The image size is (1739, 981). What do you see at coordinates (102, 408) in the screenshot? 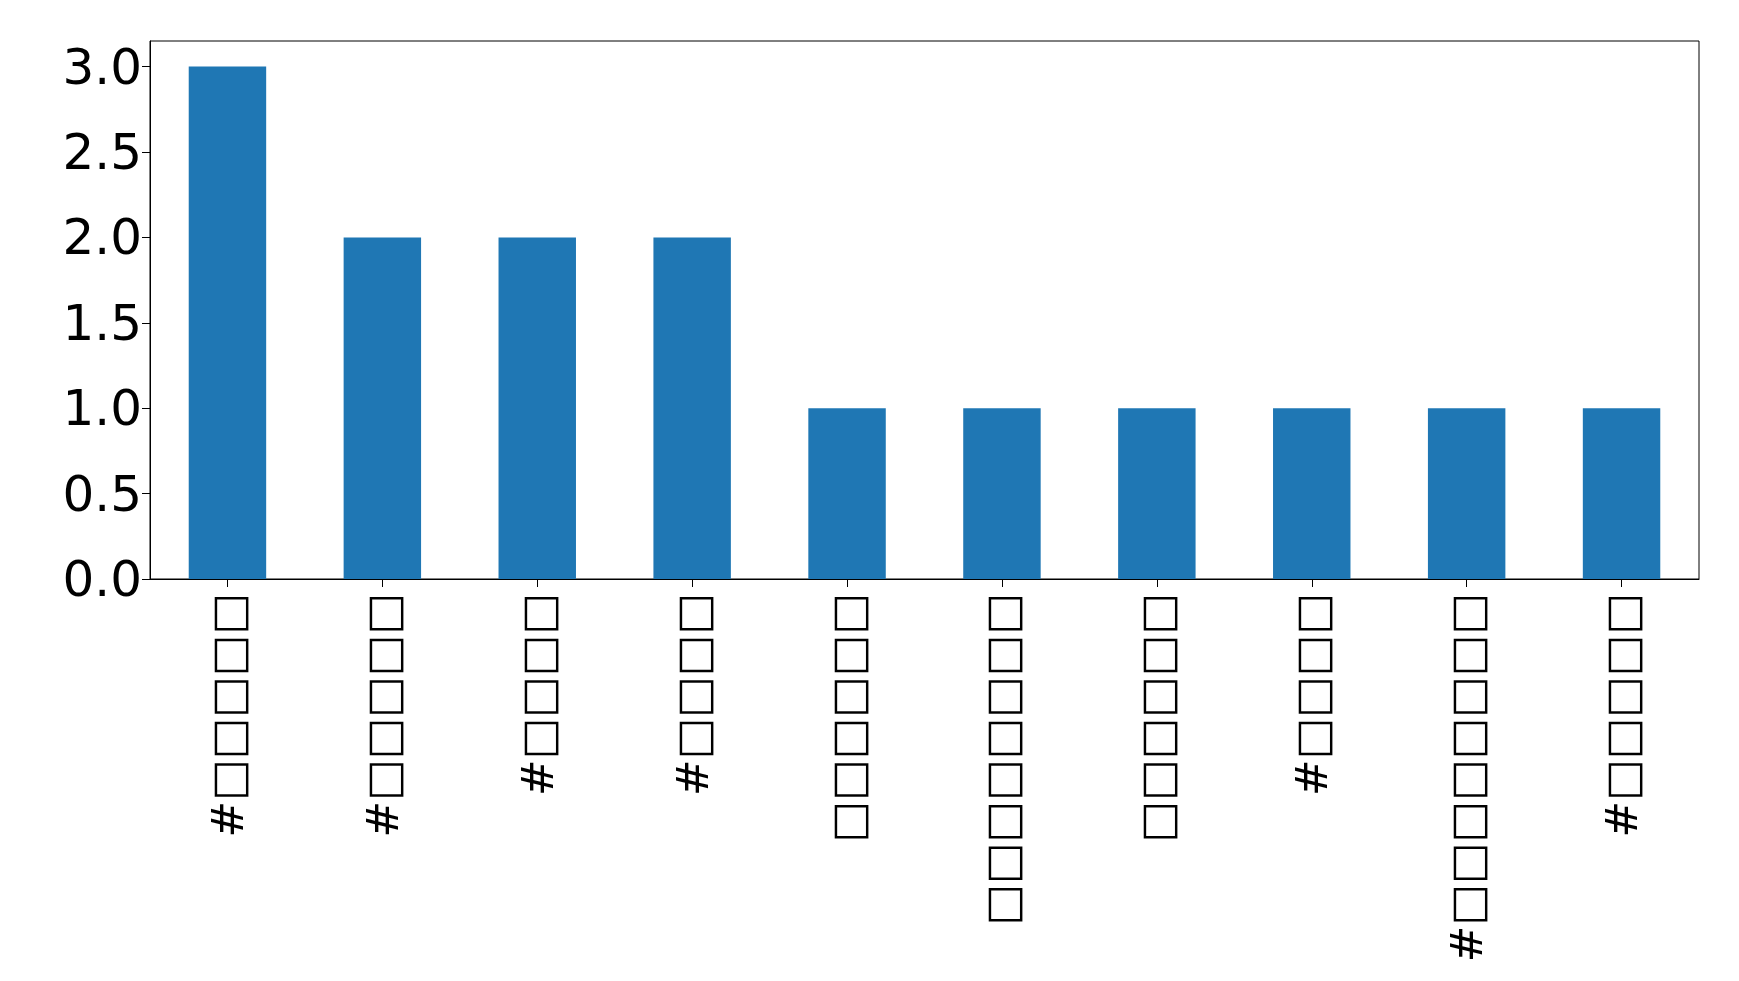
I see `y-tick-label: 1.0` at bounding box center [102, 408].